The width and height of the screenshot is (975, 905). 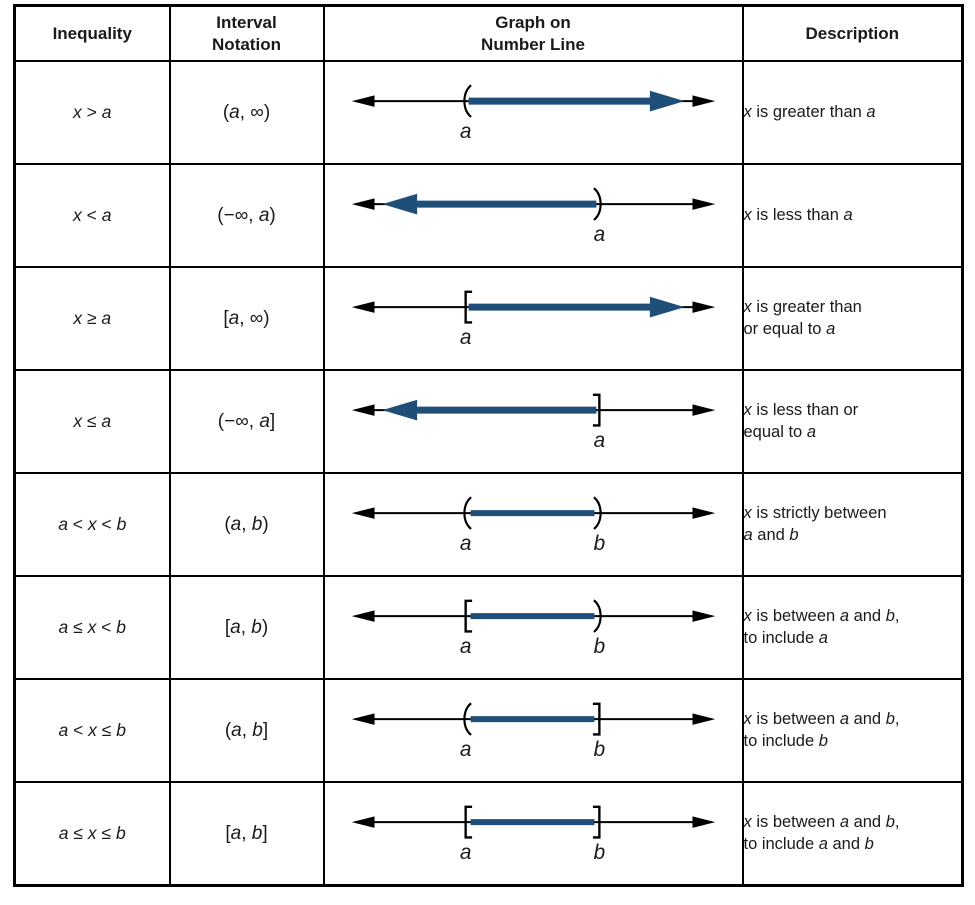 I want to click on interval-cell: (−∞, a], so click(x=246, y=421).